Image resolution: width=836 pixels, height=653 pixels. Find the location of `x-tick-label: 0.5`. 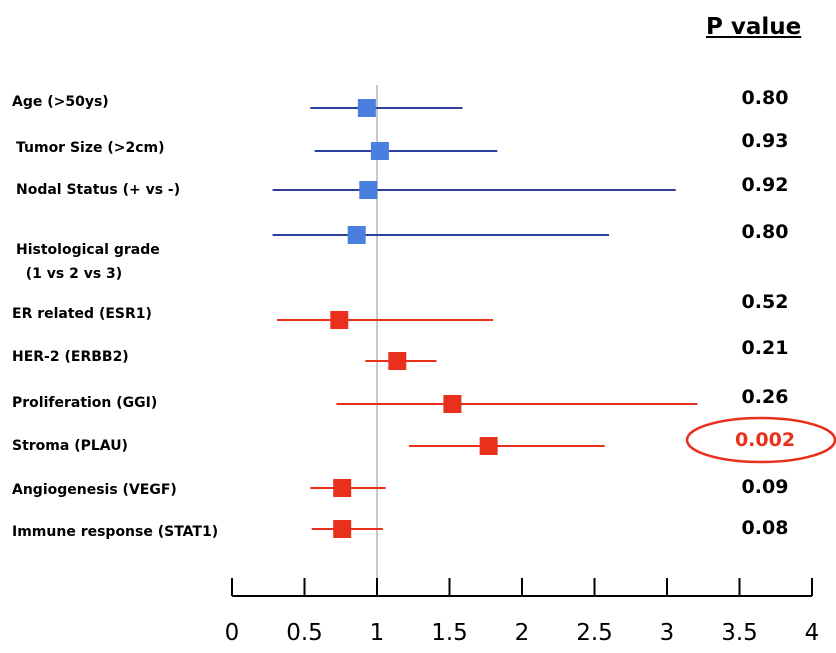

x-tick-label: 0.5 is located at coordinates (304, 633).